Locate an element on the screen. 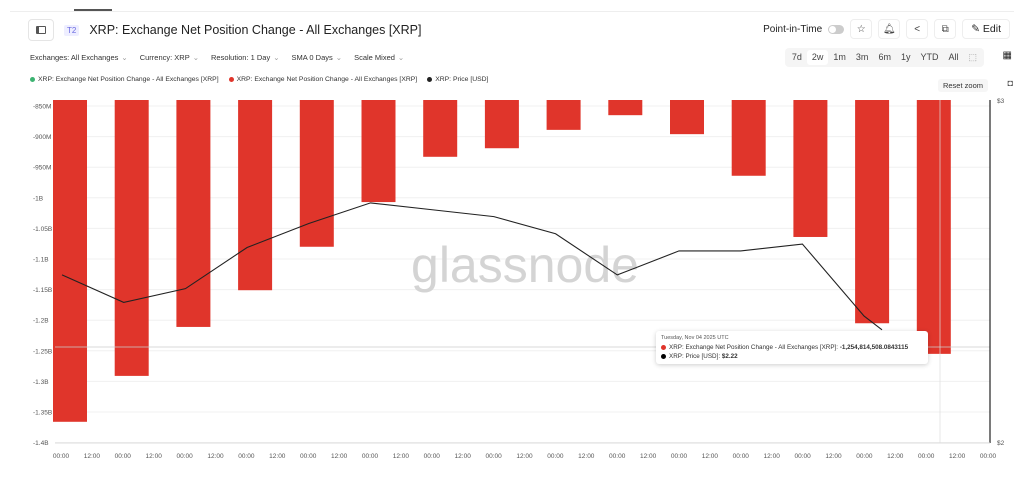 This screenshot has width=1024, height=478. tier-badge: T2 is located at coordinates (72, 30).